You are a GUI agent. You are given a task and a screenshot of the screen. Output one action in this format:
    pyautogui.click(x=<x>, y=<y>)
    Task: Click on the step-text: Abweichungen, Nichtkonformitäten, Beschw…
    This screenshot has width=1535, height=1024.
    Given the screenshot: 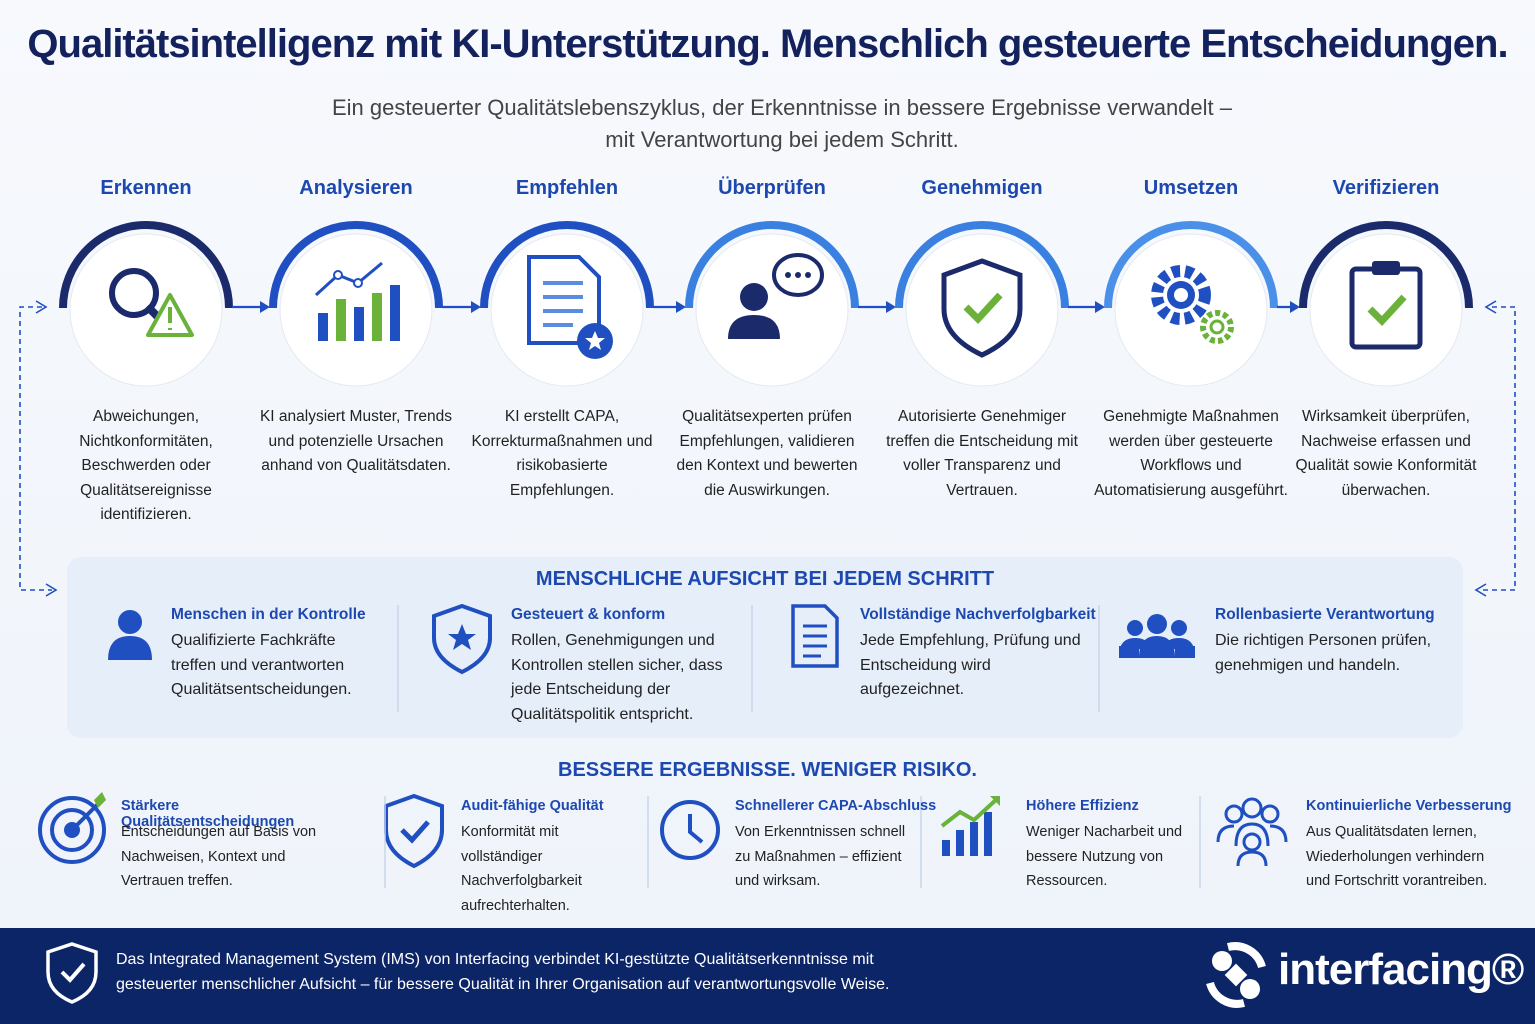 What is the action you would take?
    pyautogui.click(x=146, y=465)
    